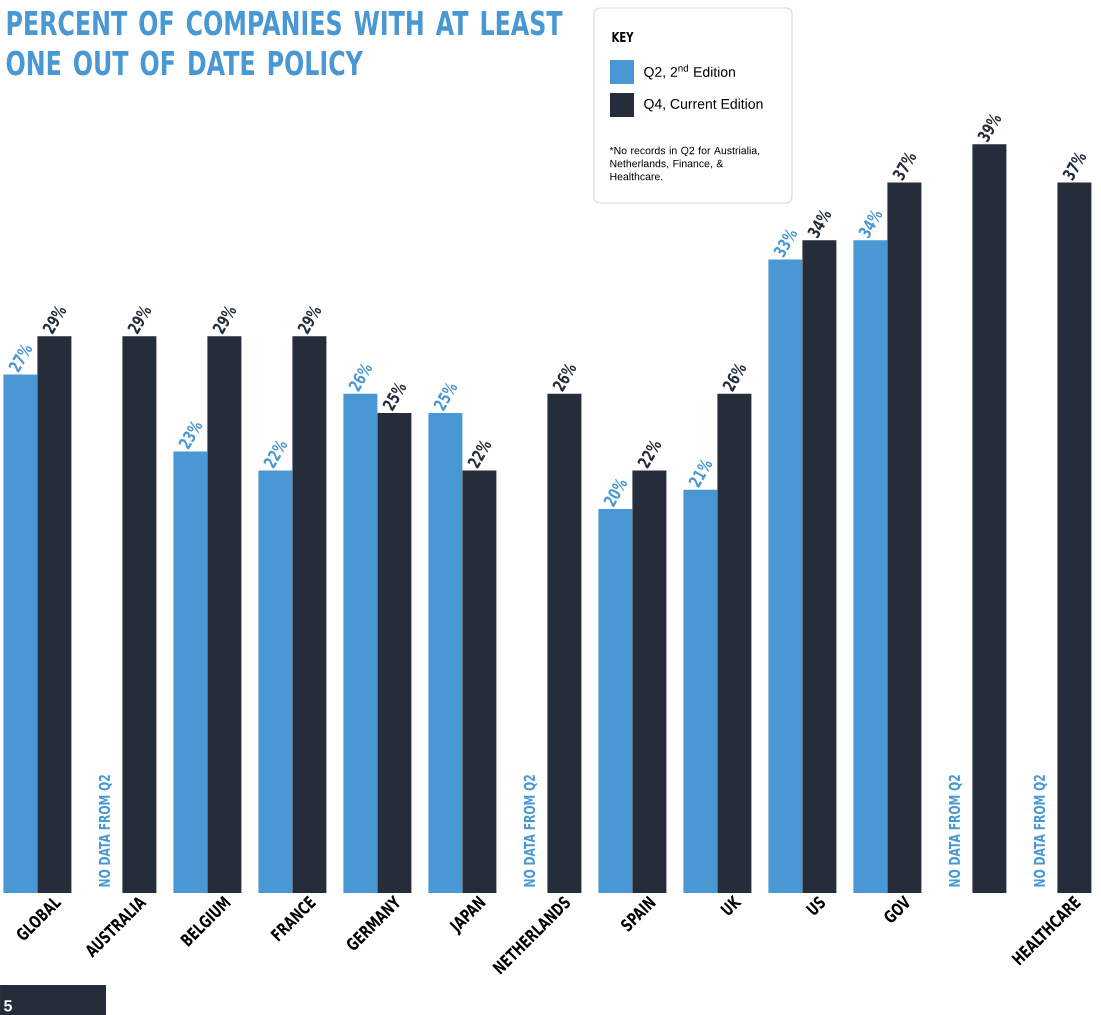 This screenshot has width=1101, height=1015. What do you see at coordinates (615, 493) in the screenshot?
I see `data-label: 20%` at bounding box center [615, 493].